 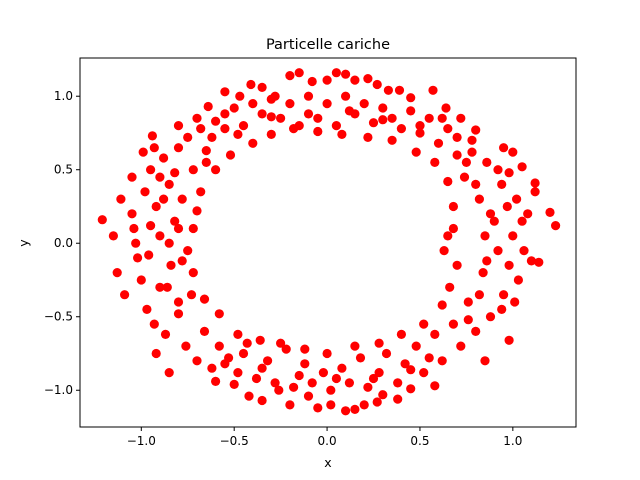 What do you see at coordinates (141, 441) in the screenshot?
I see `x-tick-label: −1.0` at bounding box center [141, 441].